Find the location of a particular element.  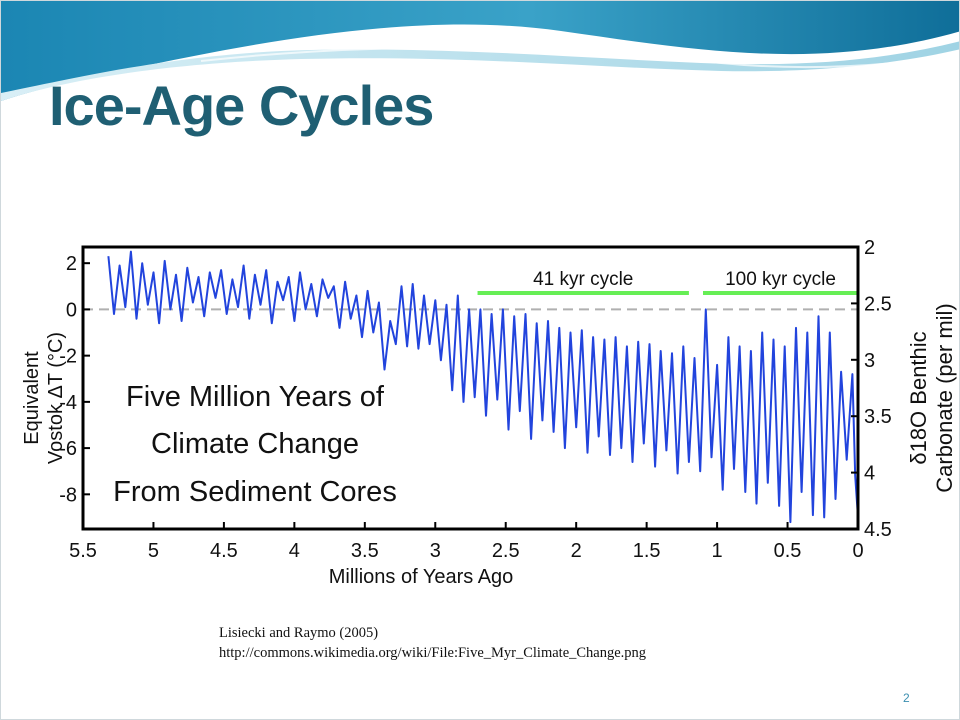

credit-authors: Lisiecki and Raymo (2005) is located at coordinates (299, 633).